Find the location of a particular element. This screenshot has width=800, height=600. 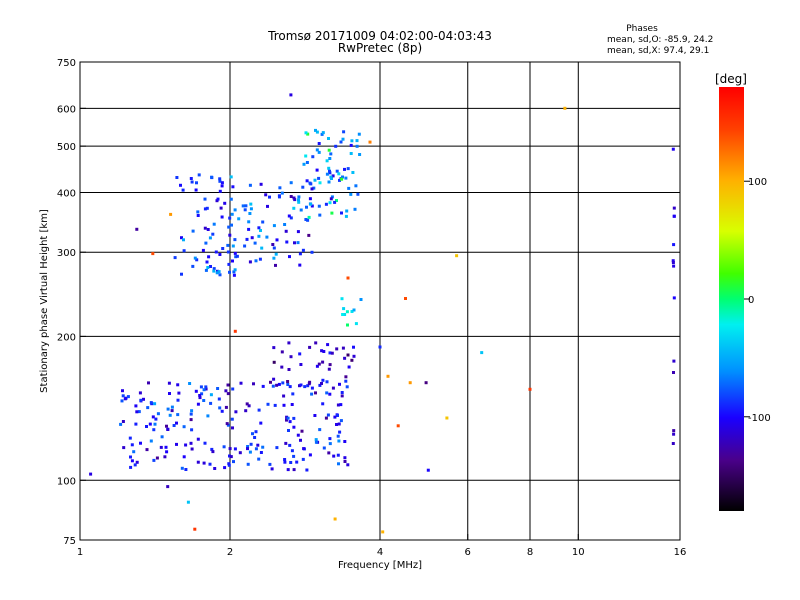

colorbar-tick-label: -100 is located at coordinates (759, 418).